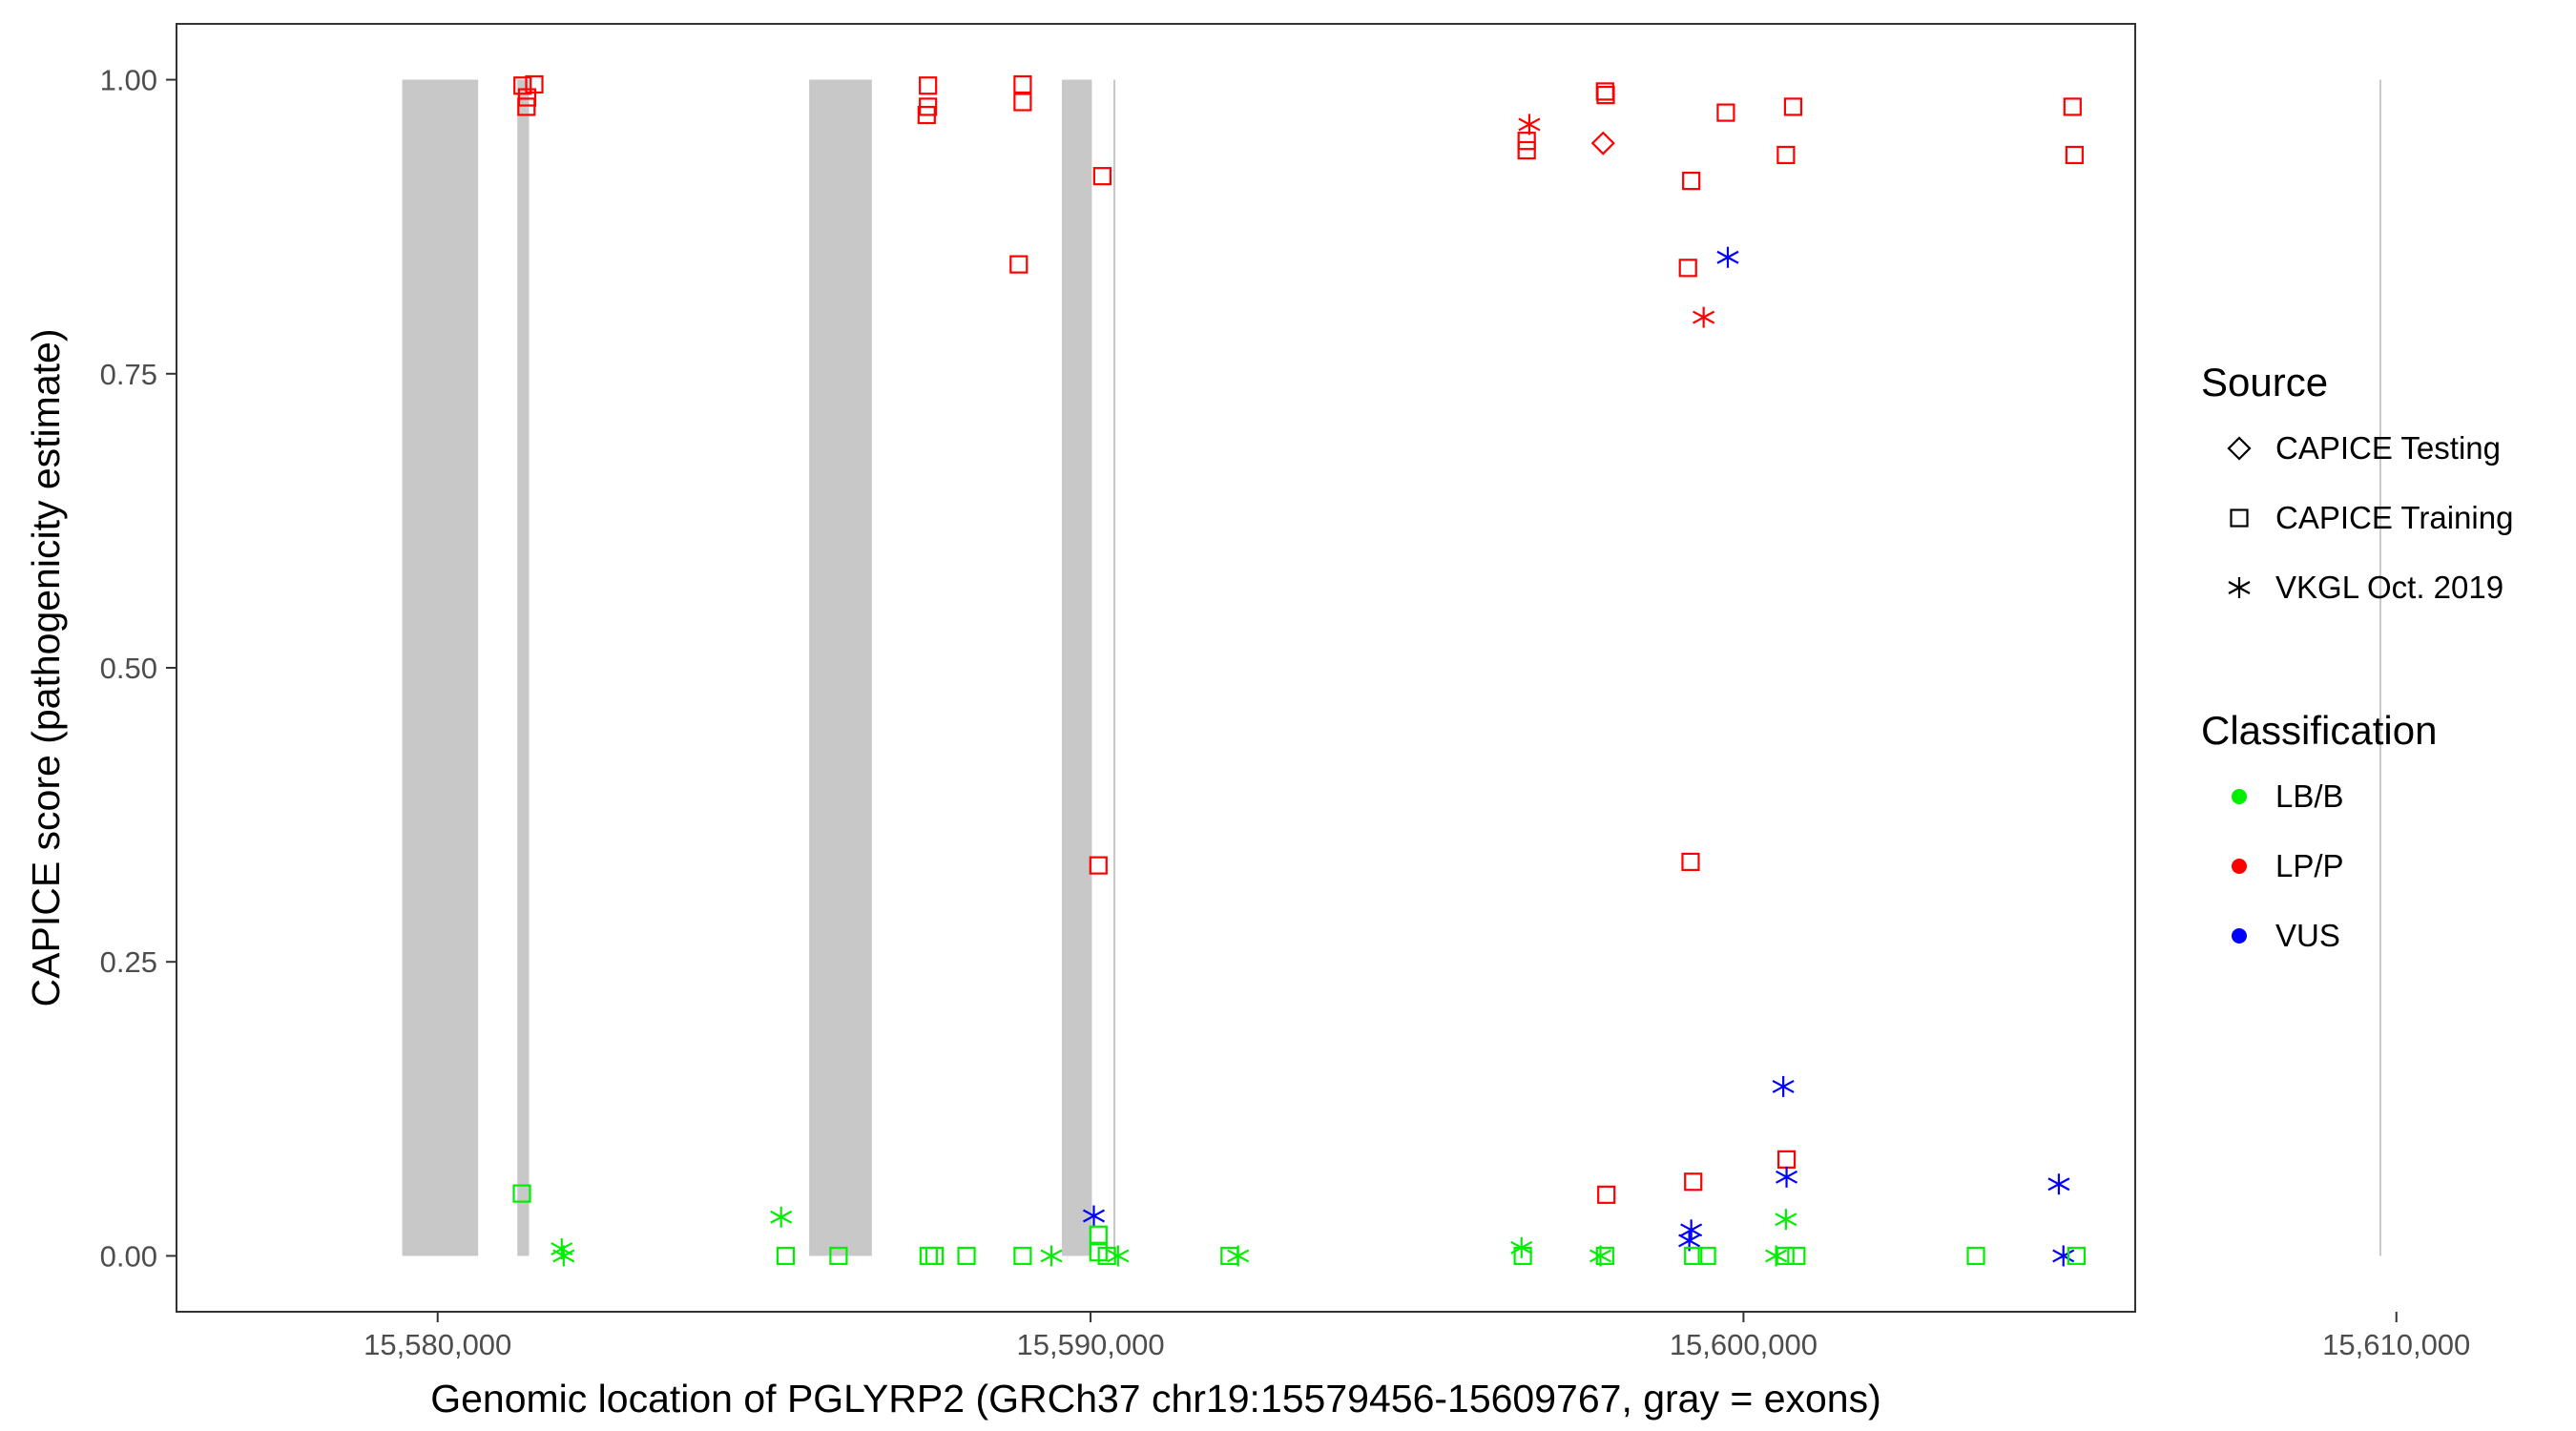 This screenshot has height=1431, width=2576. What do you see at coordinates (437, 1344) in the screenshot?
I see `x-tick-label: 15,580,000` at bounding box center [437, 1344].